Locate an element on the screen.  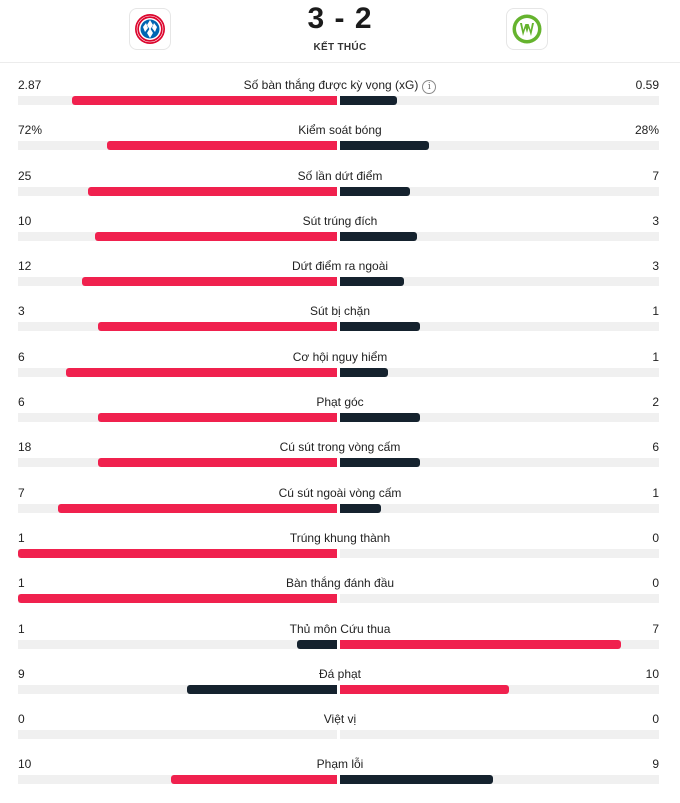
away-stat-value: 10 is located at coordinates (652, 673).